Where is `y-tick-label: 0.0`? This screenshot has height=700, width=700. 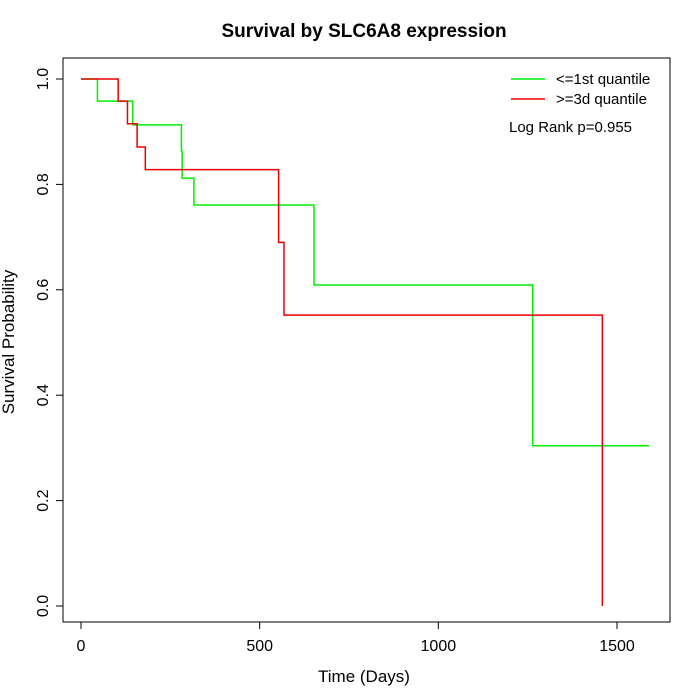 y-tick-label: 0.0 is located at coordinates (43, 606).